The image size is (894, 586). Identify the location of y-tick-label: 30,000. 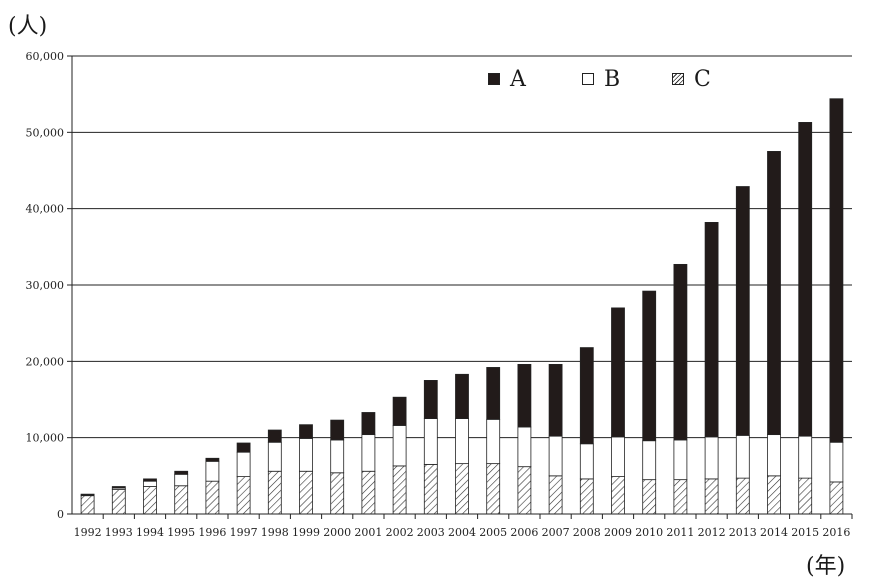
(45, 285).